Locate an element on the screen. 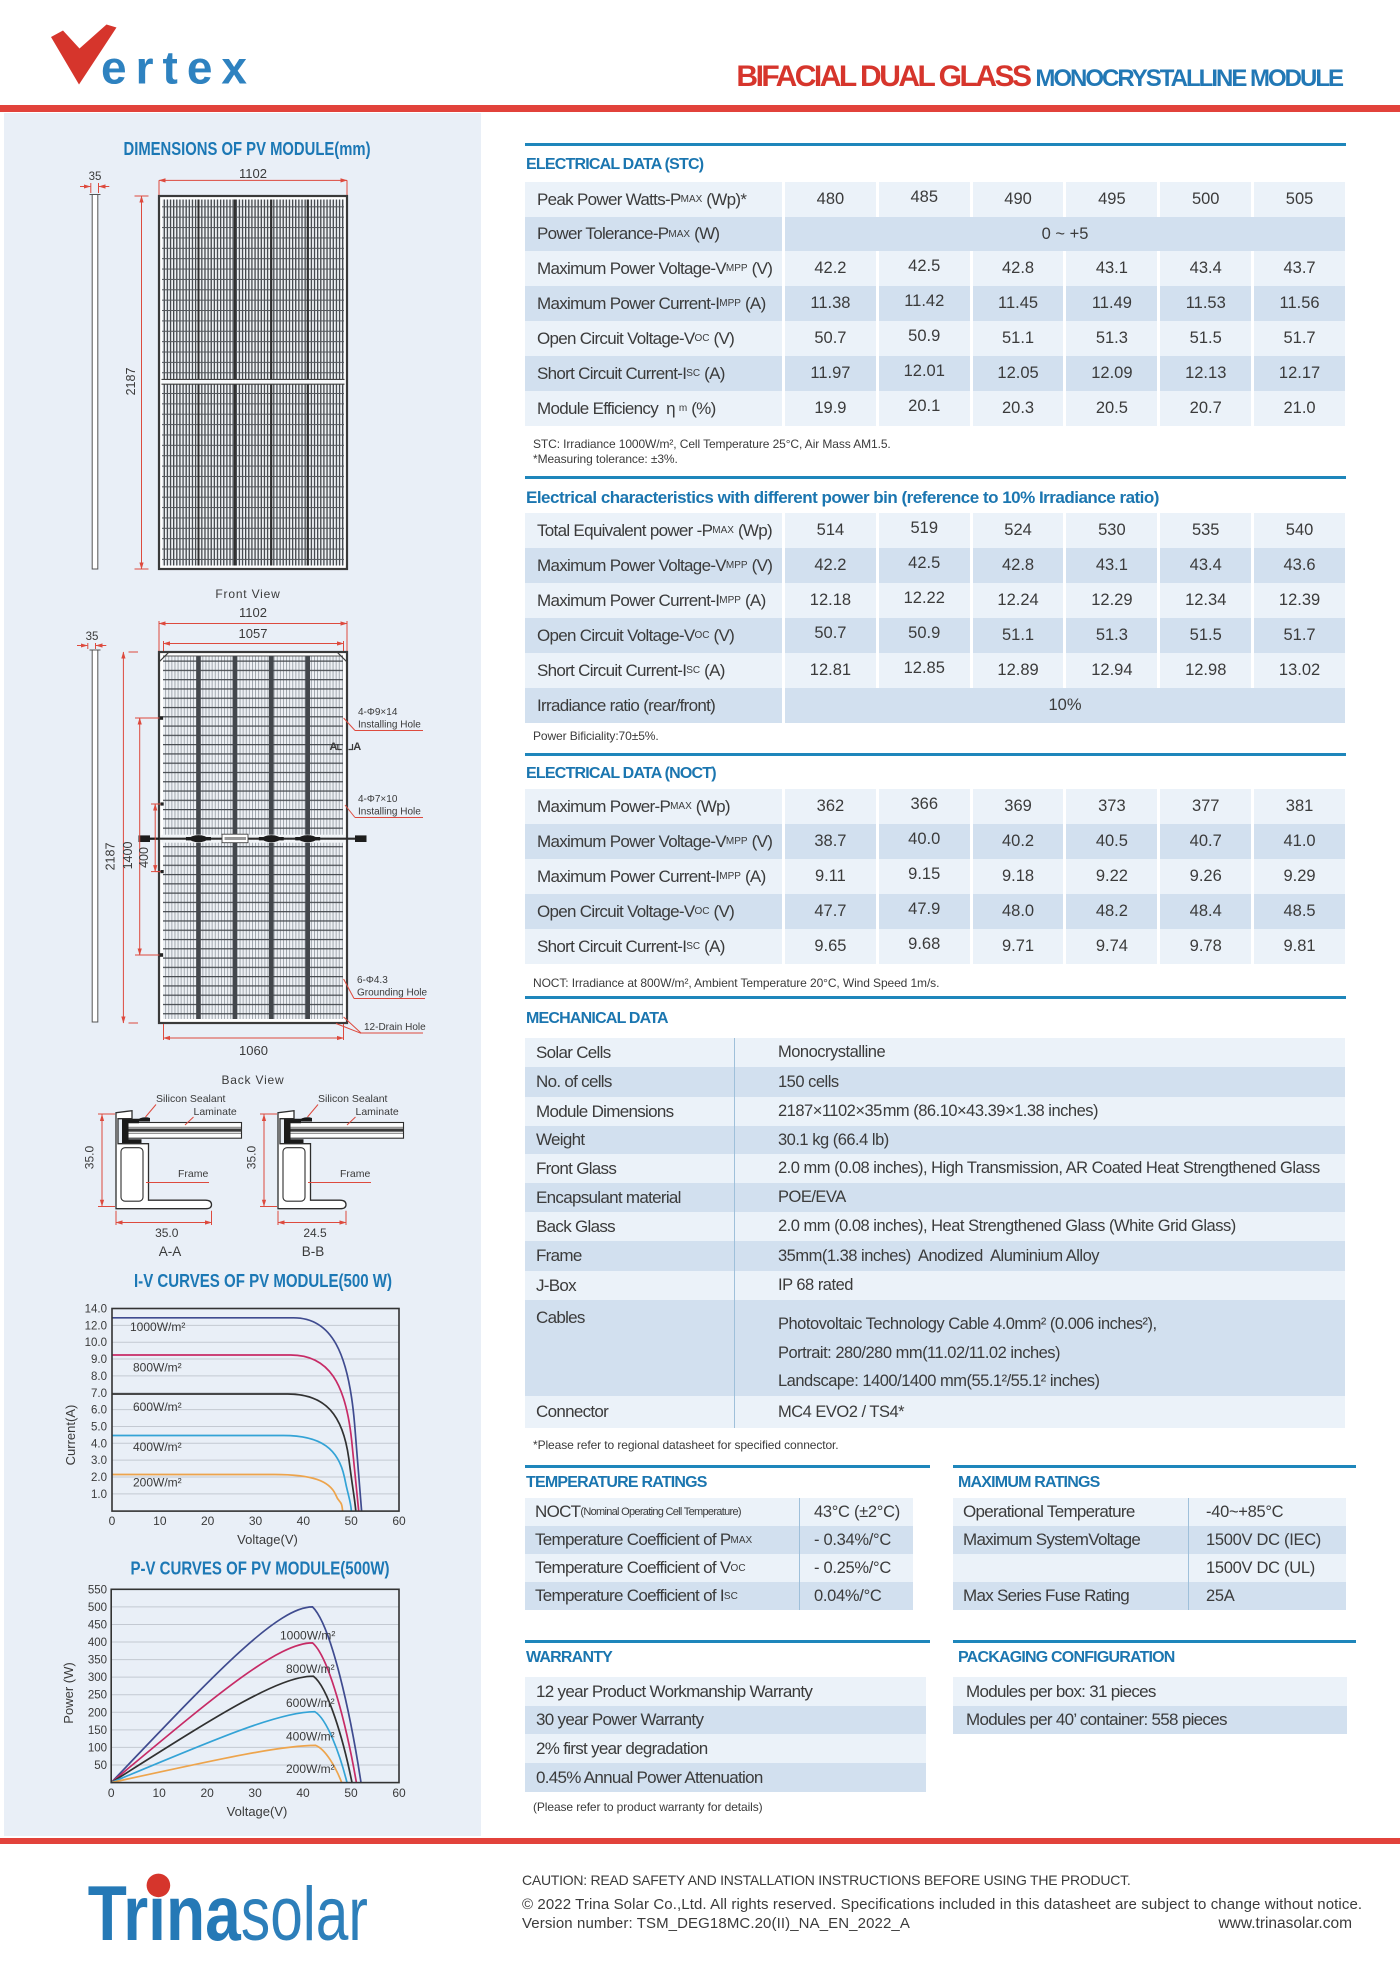  svg-text: 7.0 is located at coordinates (99, 1394).